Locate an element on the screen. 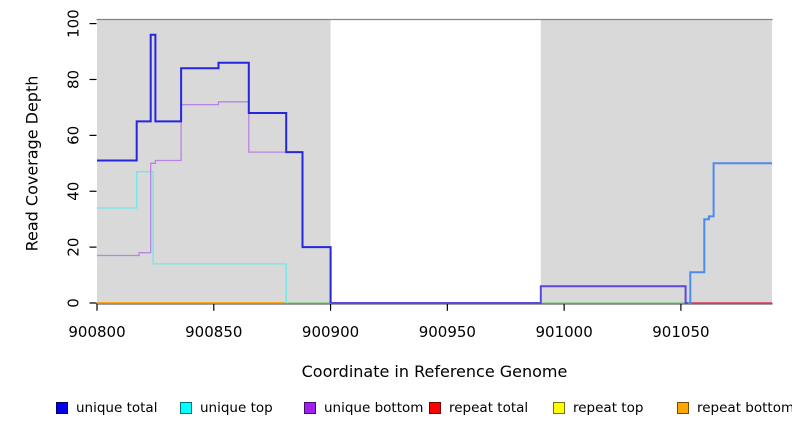  legend-label: unique total is located at coordinates (117, 408).